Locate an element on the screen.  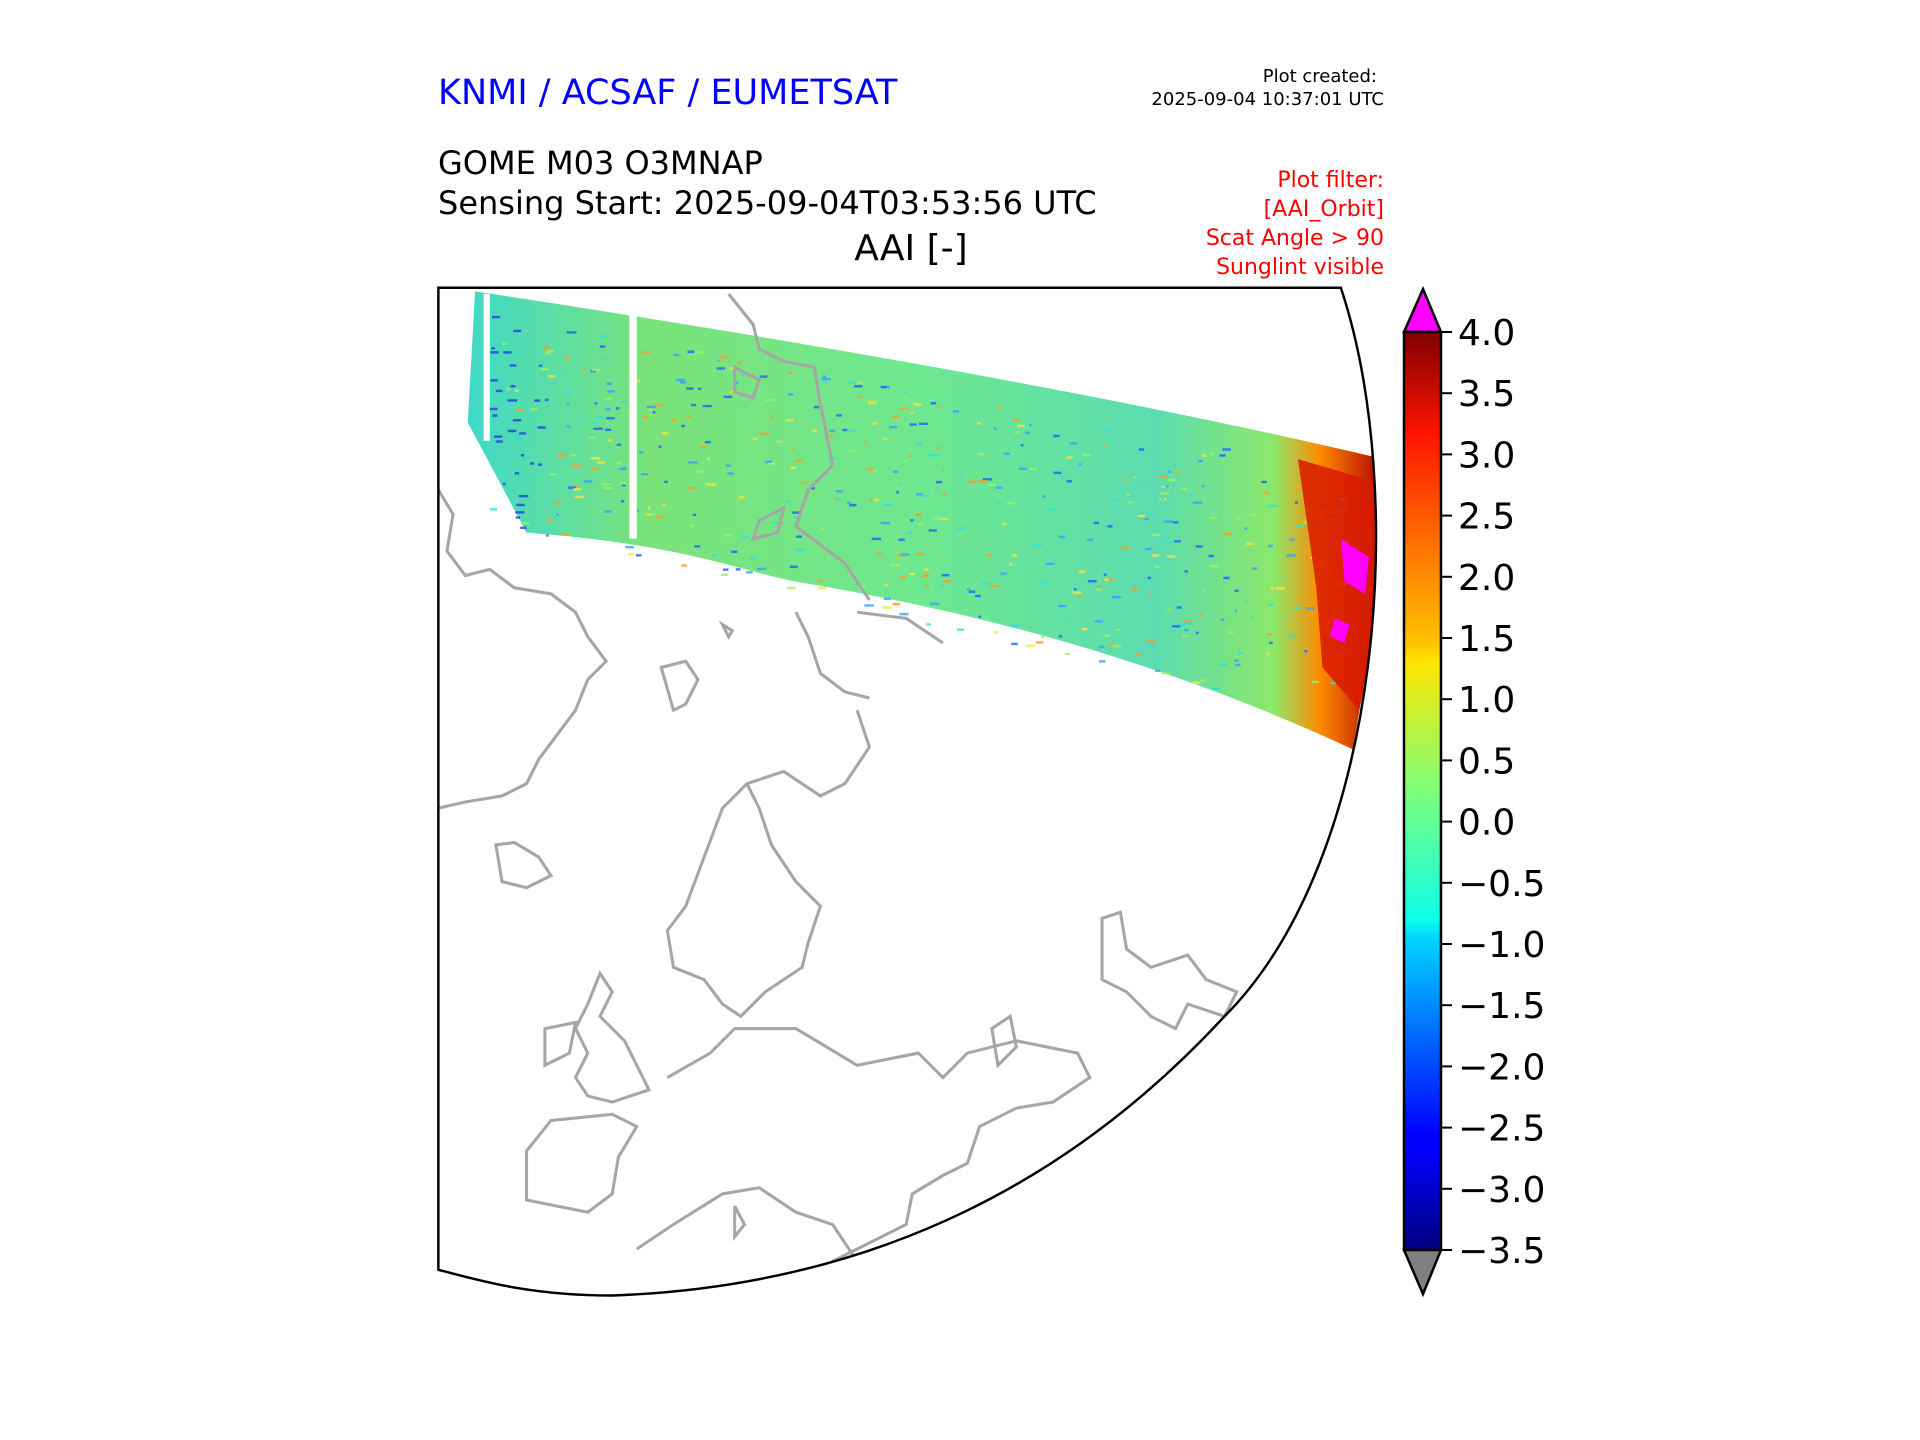
colorbar-tick-label: −2.0 is located at coordinates (1501, 1067).